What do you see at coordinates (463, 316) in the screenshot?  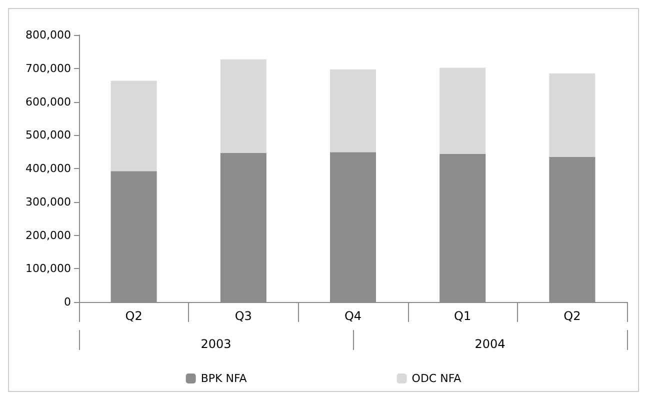 I see `x-tick-label: Q1` at bounding box center [463, 316].